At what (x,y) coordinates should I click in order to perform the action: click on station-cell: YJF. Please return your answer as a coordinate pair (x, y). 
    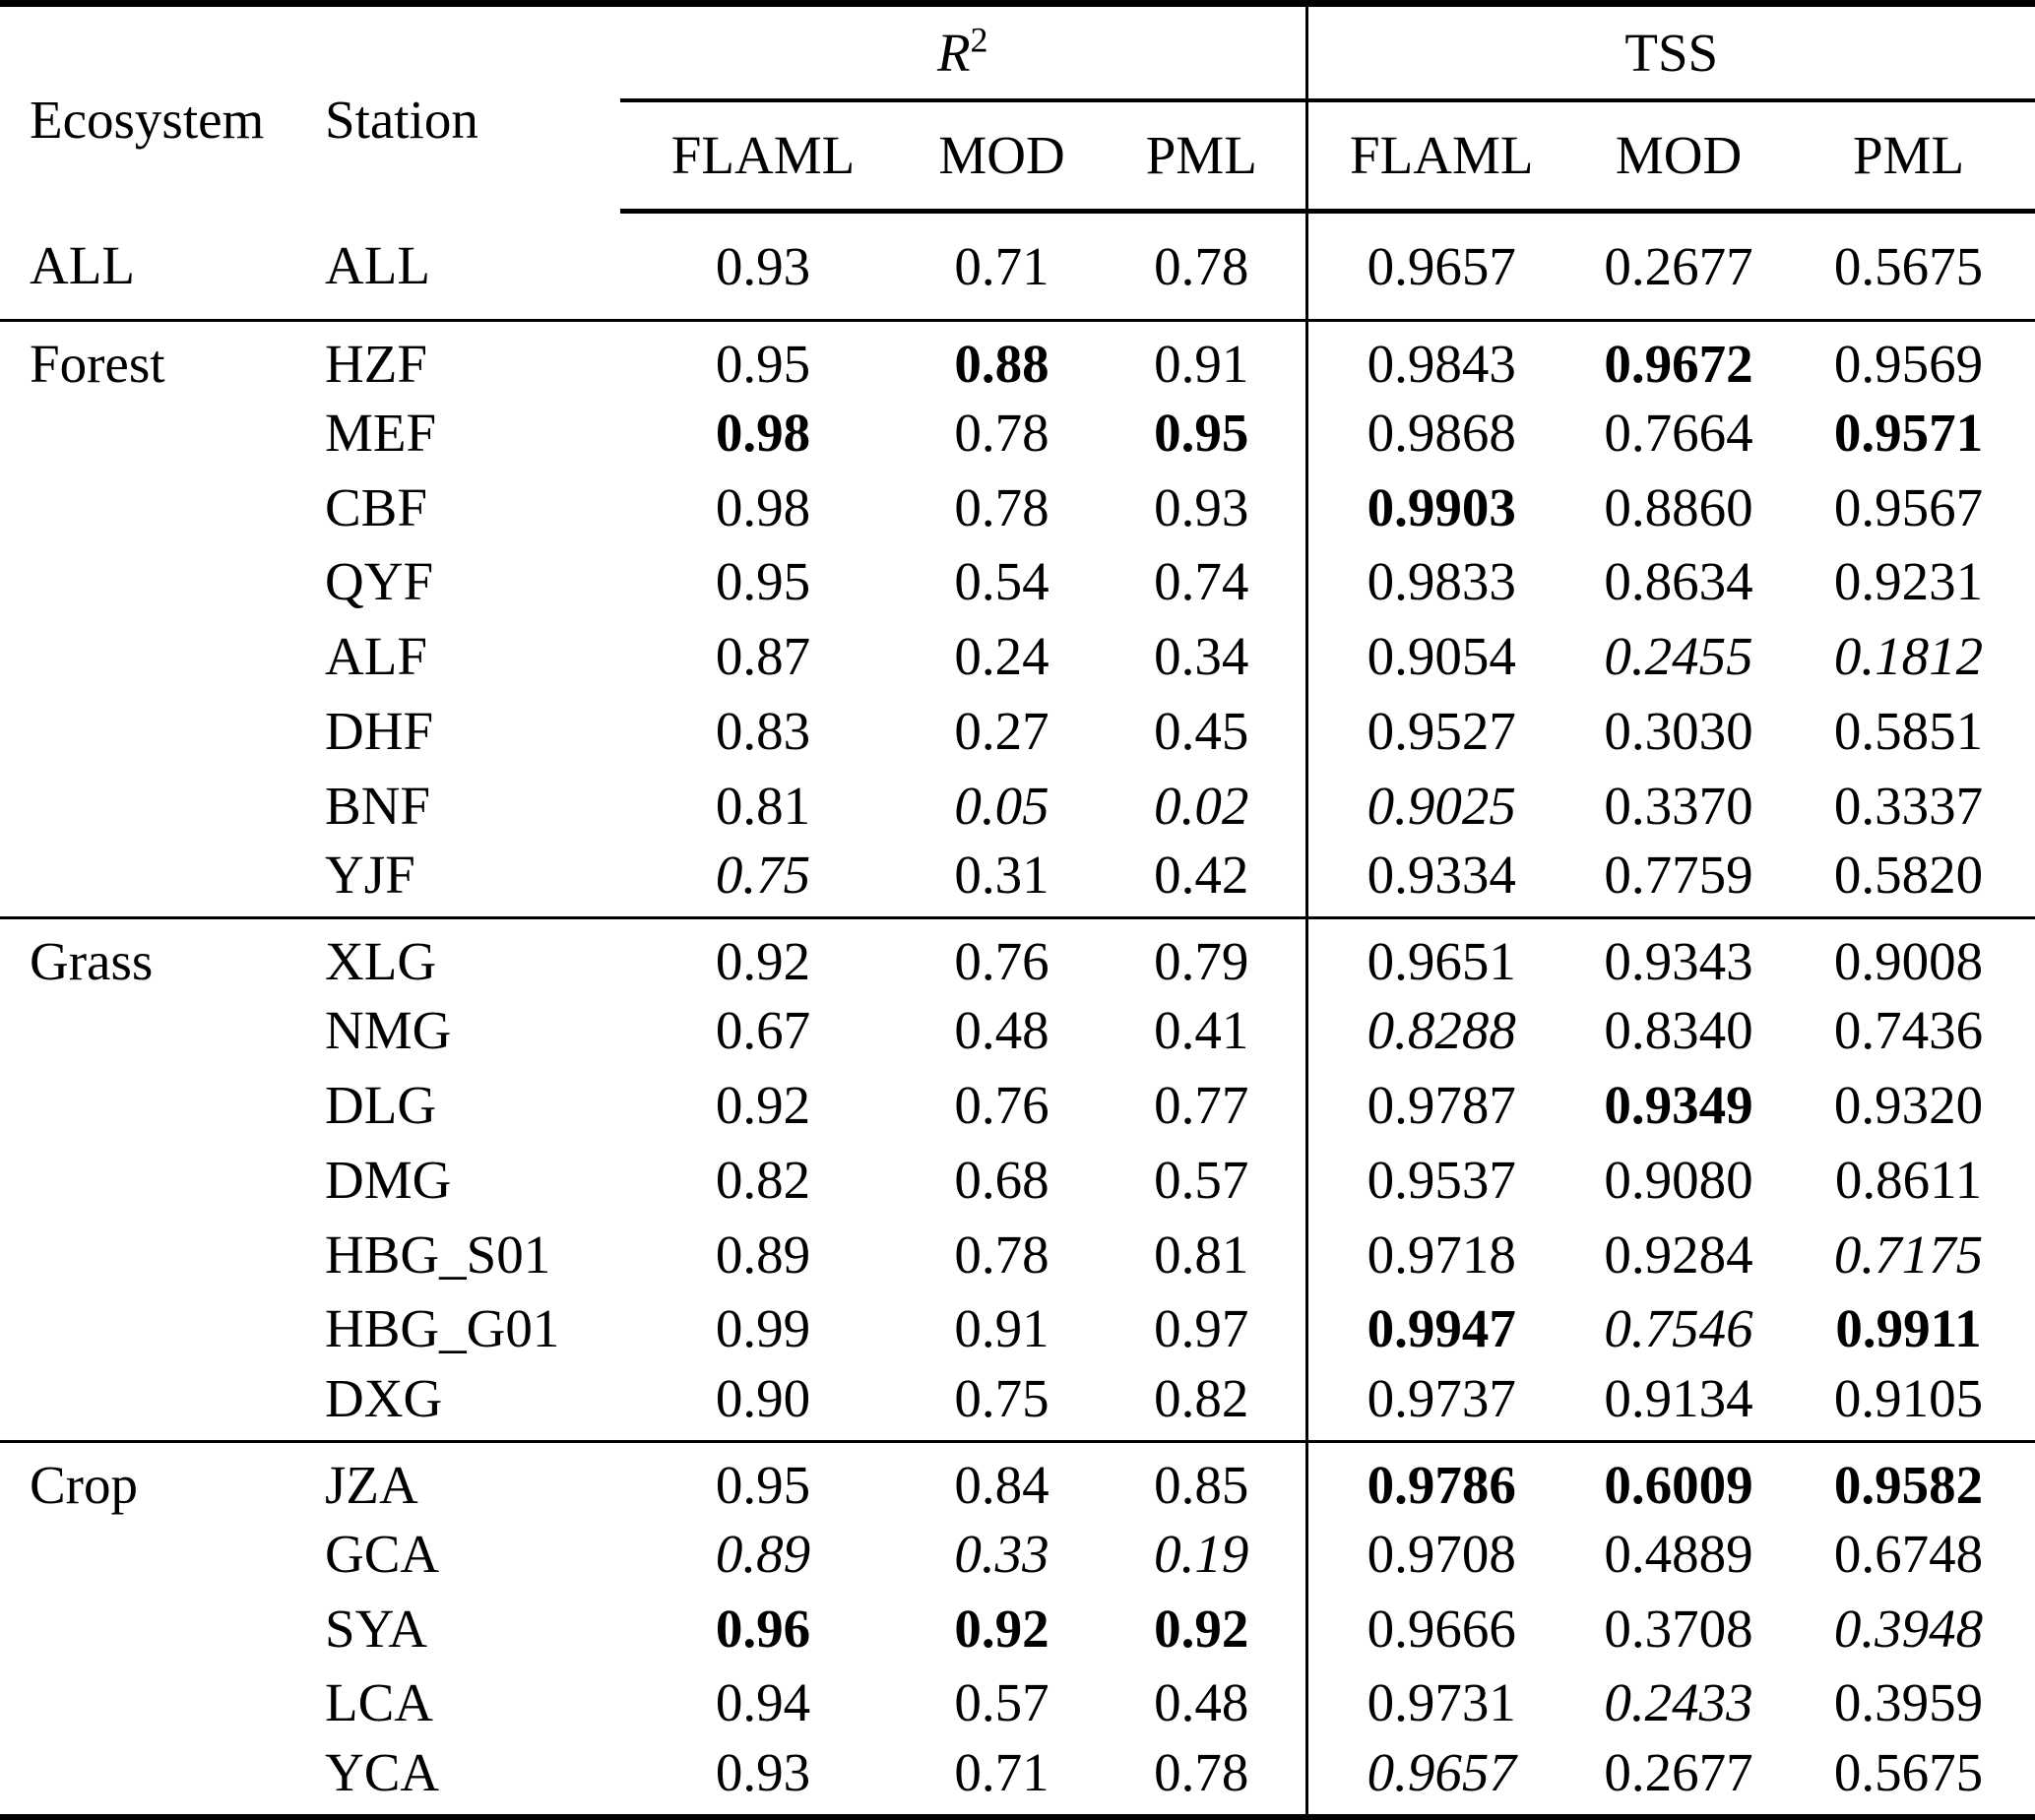
    Looking at the image, I should click on (457, 881).